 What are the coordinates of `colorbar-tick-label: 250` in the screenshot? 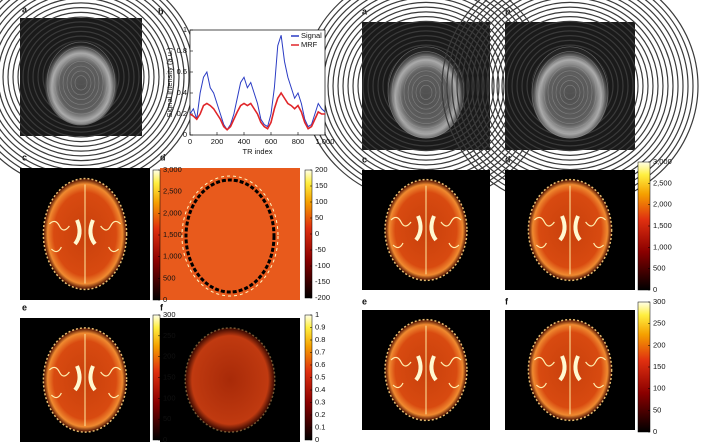 It's located at (659, 323).